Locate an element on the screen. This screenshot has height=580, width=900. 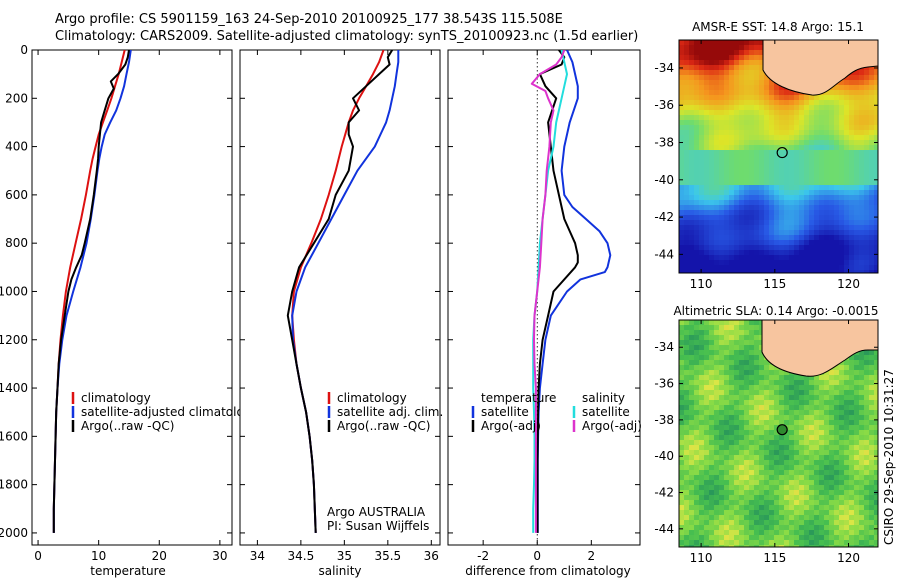
depth-tick-label: 1800 is located at coordinates (14, 485).